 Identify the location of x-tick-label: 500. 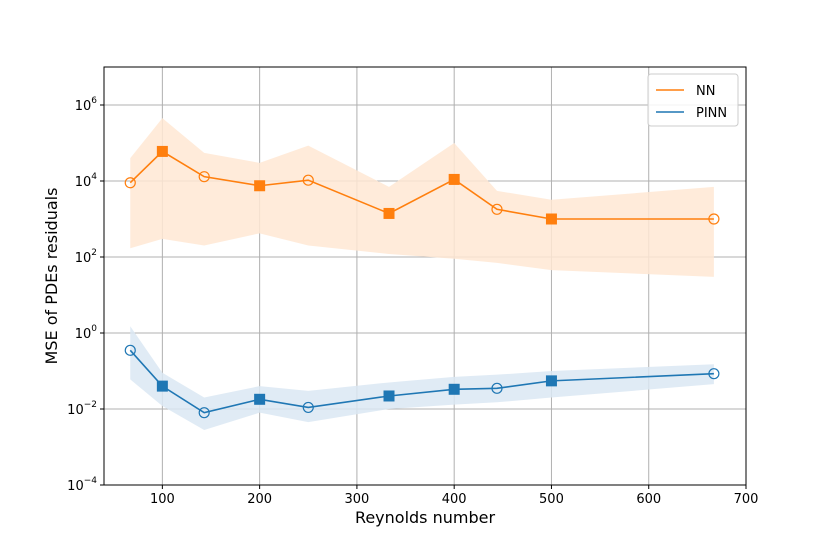
(551, 499).